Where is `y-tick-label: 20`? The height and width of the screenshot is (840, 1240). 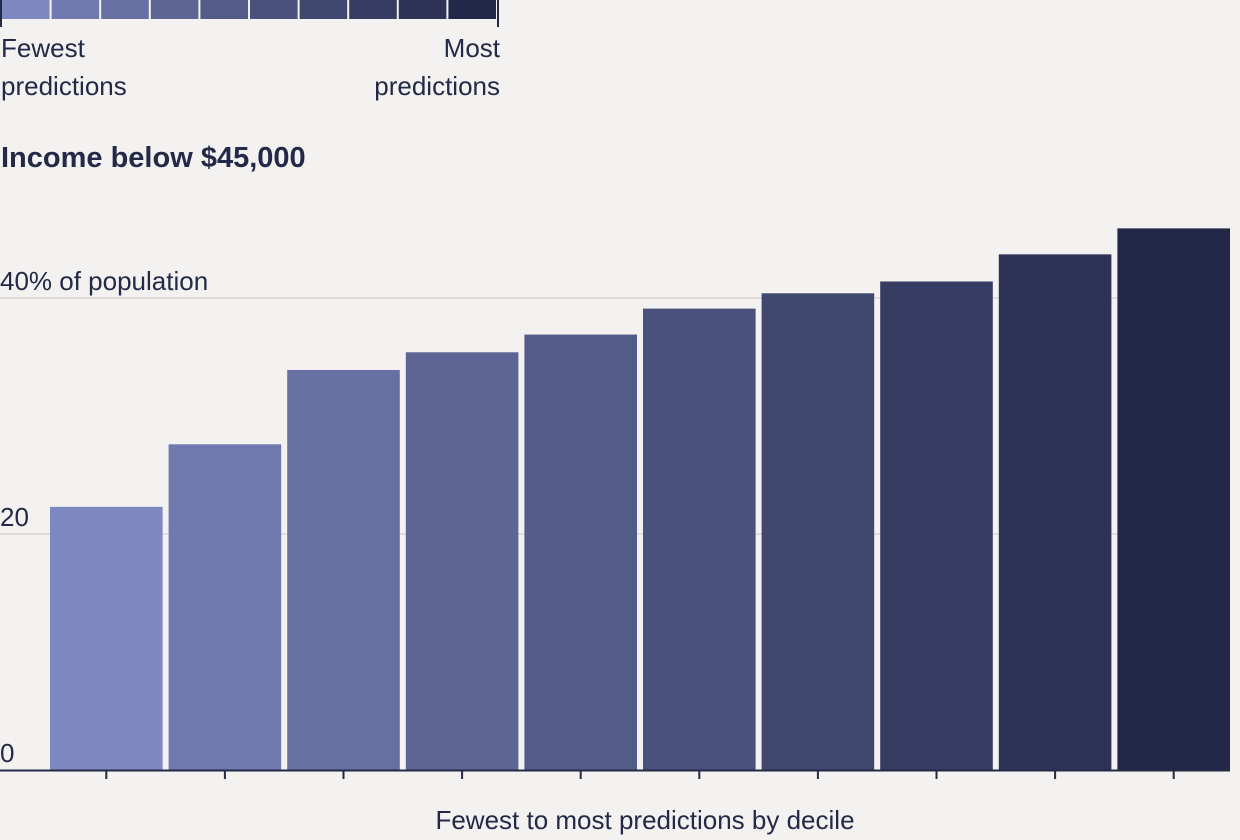
y-tick-label: 20 is located at coordinates (14, 517).